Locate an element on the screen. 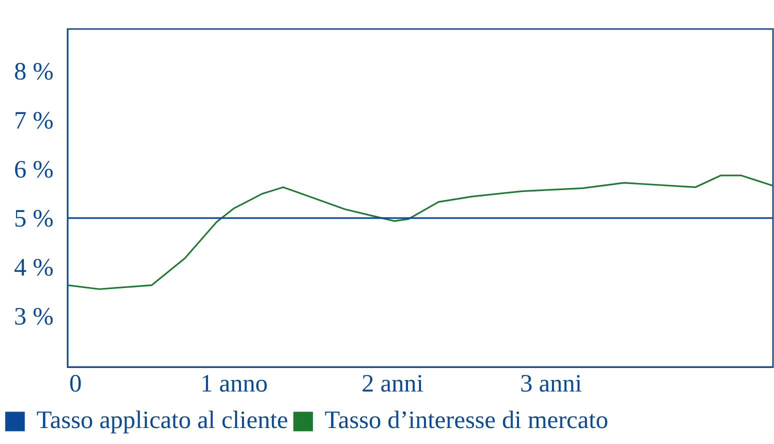 The width and height of the screenshot is (774, 444). x-tick-label: 0 is located at coordinates (75, 384).